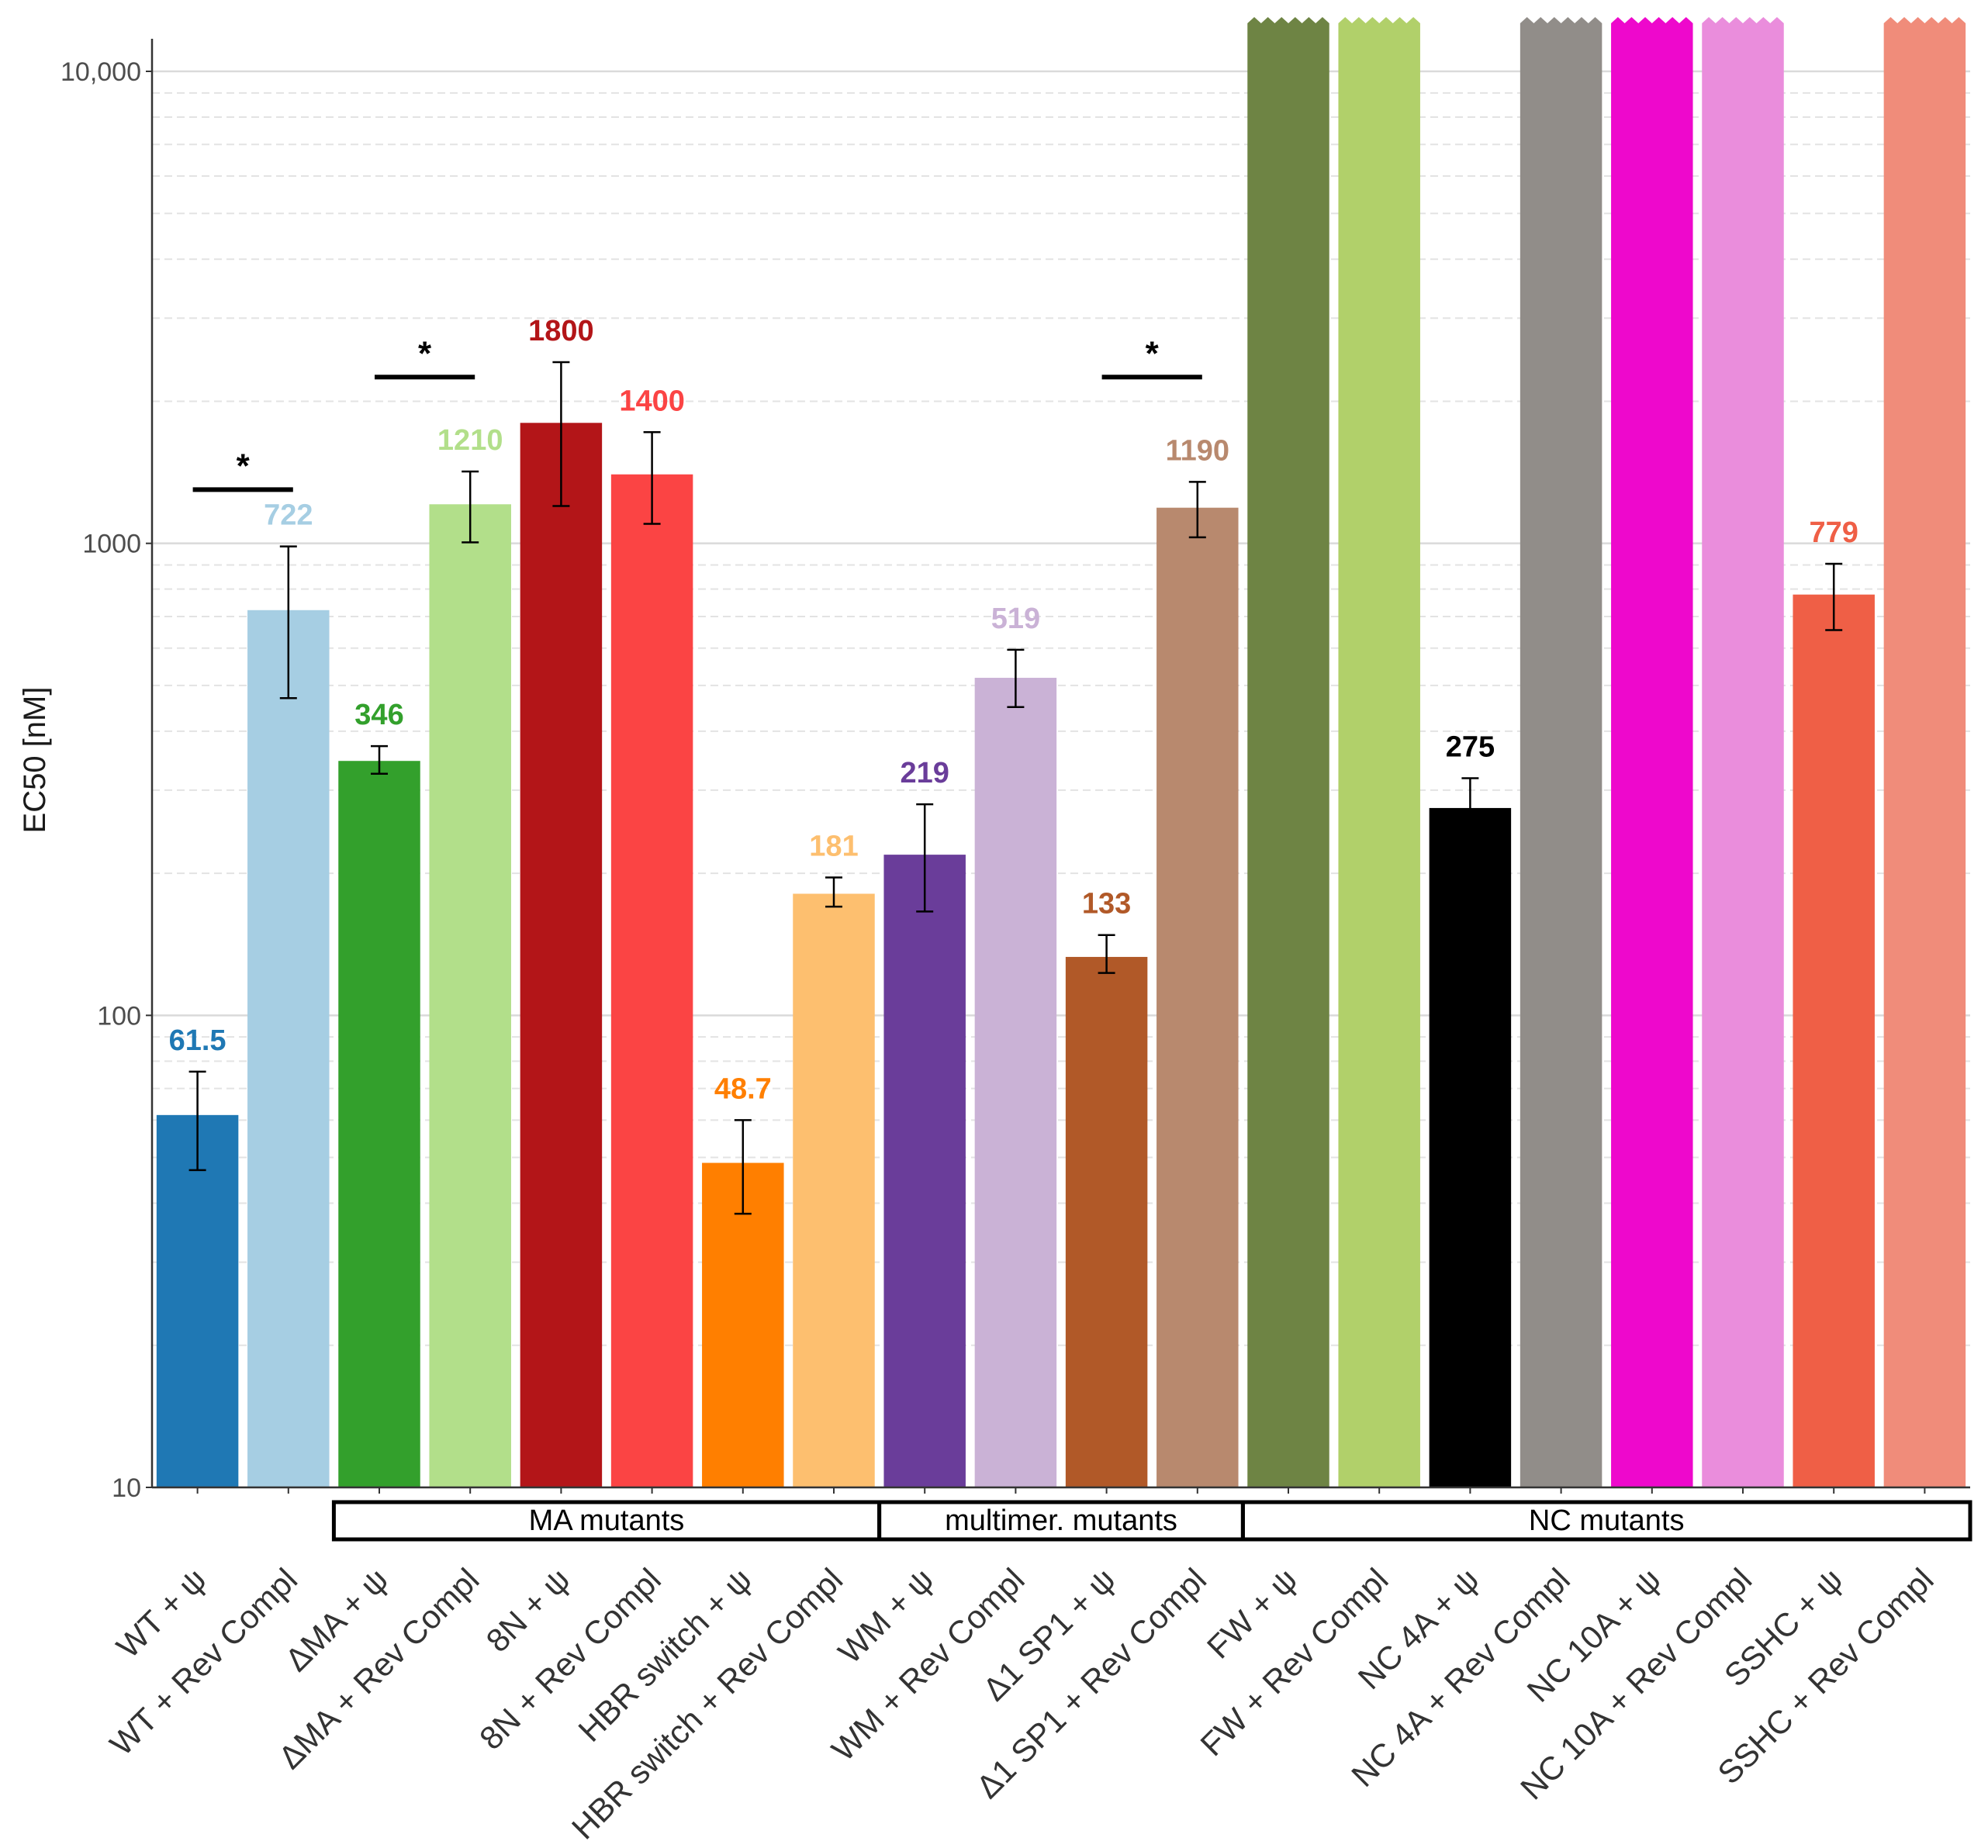 This screenshot has width=1988, height=1848. I want to click on data-label: 346, so click(378, 715).